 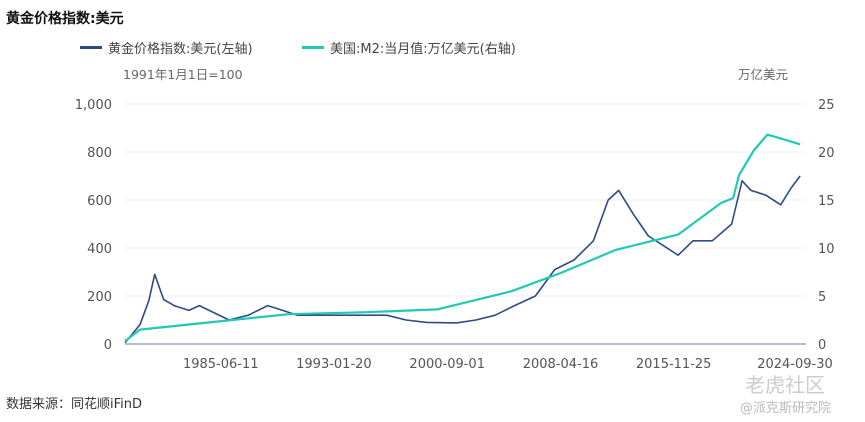 What do you see at coordinates (795, 364) in the screenshot?
I see `x-tick-label: 2024-09-30` at bounding box center [795, 364].